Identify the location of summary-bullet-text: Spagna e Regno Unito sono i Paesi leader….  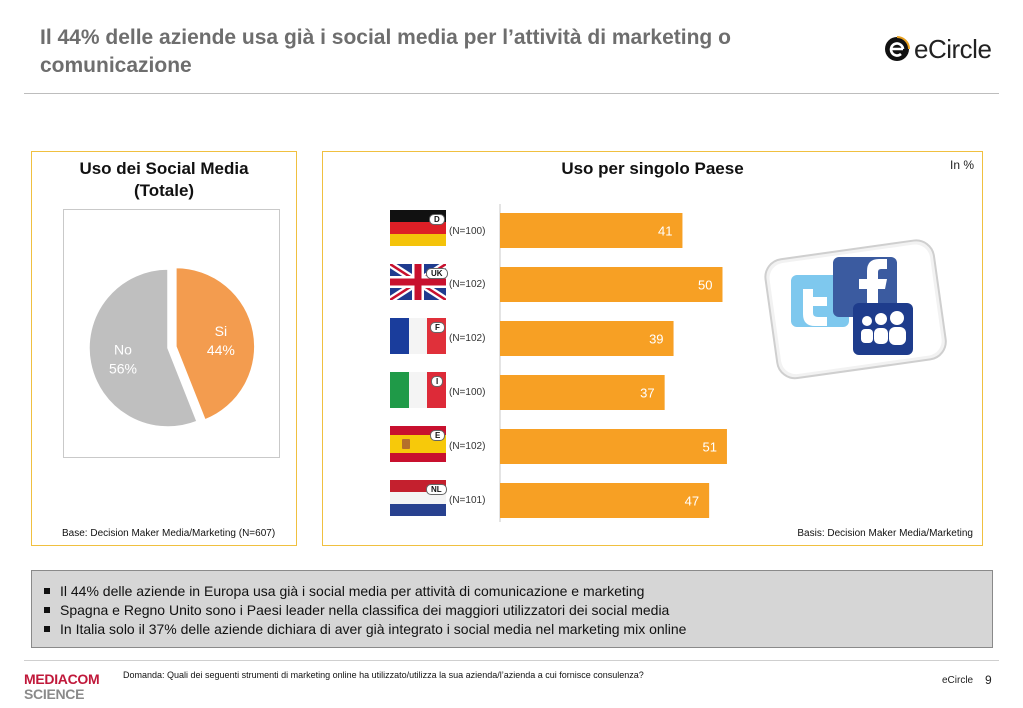
(365, 610).